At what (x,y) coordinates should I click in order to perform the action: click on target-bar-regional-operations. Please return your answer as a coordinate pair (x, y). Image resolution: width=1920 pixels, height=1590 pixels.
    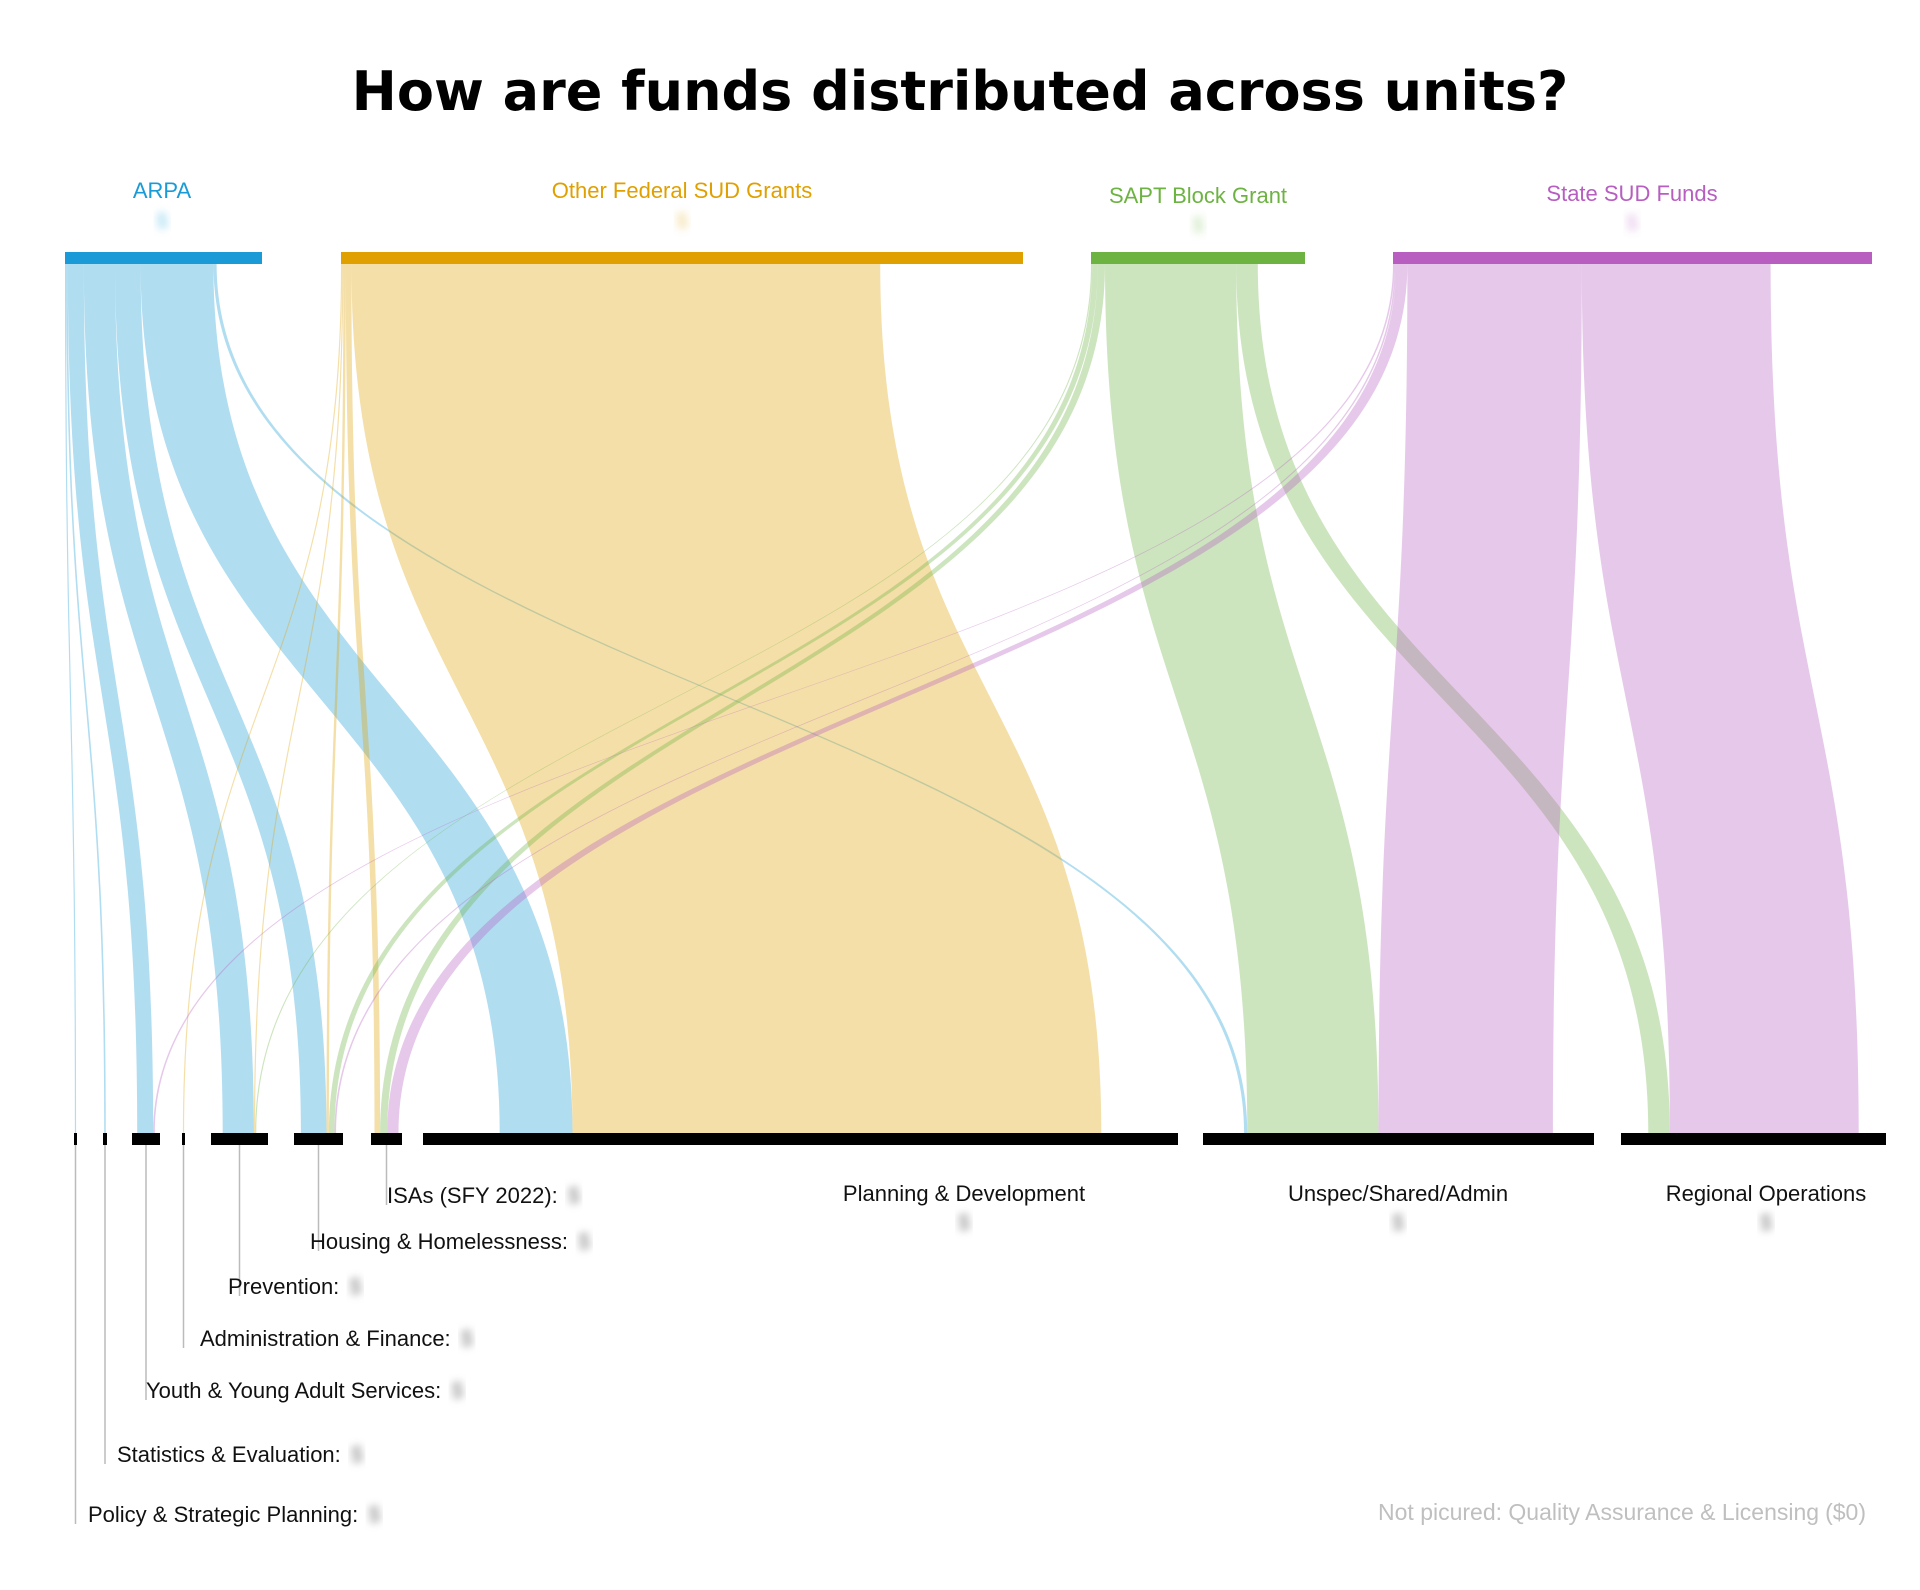
    Looking at the image, I should click on (1753, 1139).